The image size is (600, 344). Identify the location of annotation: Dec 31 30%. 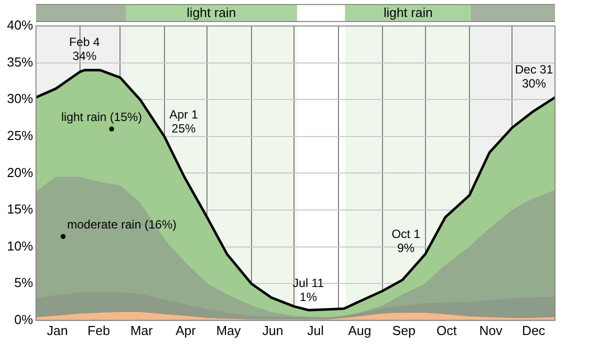
(534, 76).